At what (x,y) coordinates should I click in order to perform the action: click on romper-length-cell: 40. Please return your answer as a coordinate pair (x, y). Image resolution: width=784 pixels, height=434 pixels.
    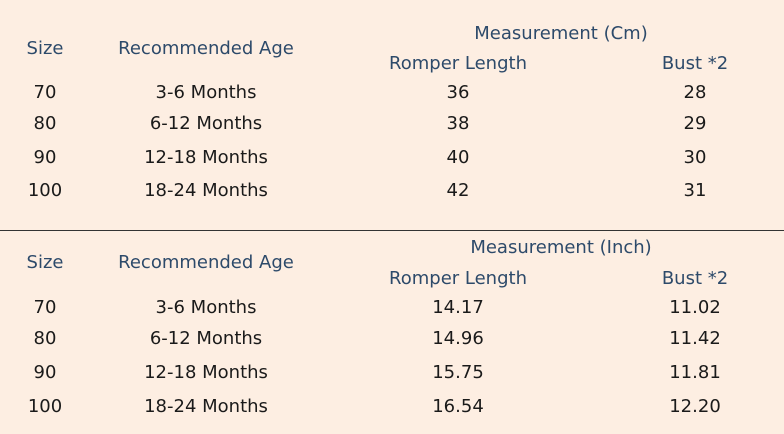
    Looking at the image, I should click on (458, 157).